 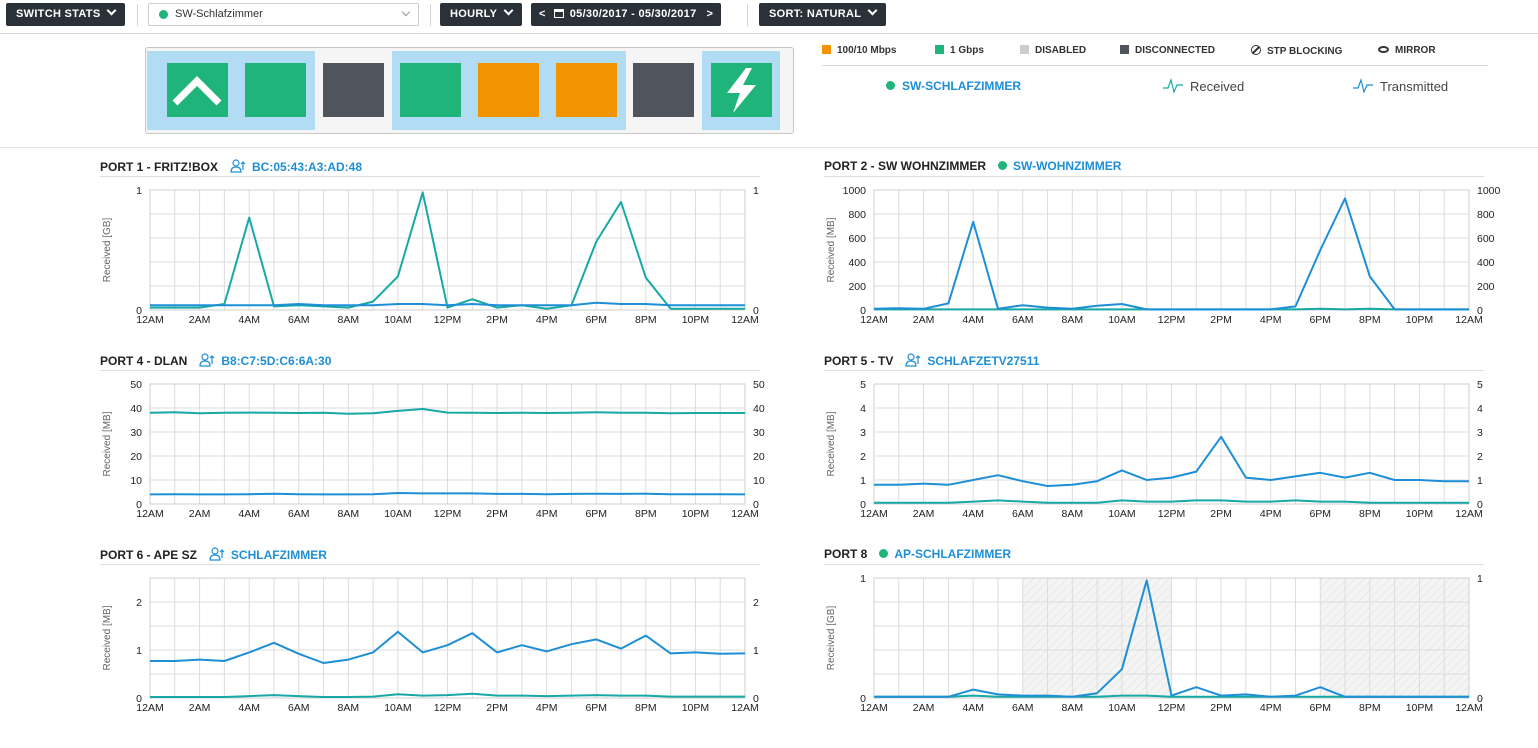 What do you see at coordinates (139, 311) in the screenshot?
I see `y-tick-label: 0` at bounding box center [139, 311].